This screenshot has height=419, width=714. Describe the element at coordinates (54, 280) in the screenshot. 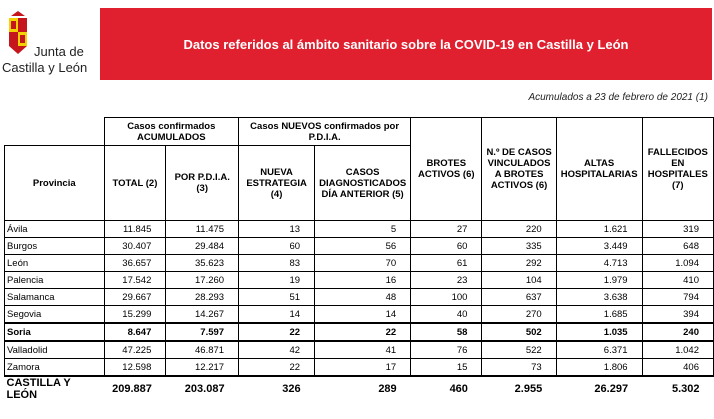

I see `table-cell: Palencia` at that location.